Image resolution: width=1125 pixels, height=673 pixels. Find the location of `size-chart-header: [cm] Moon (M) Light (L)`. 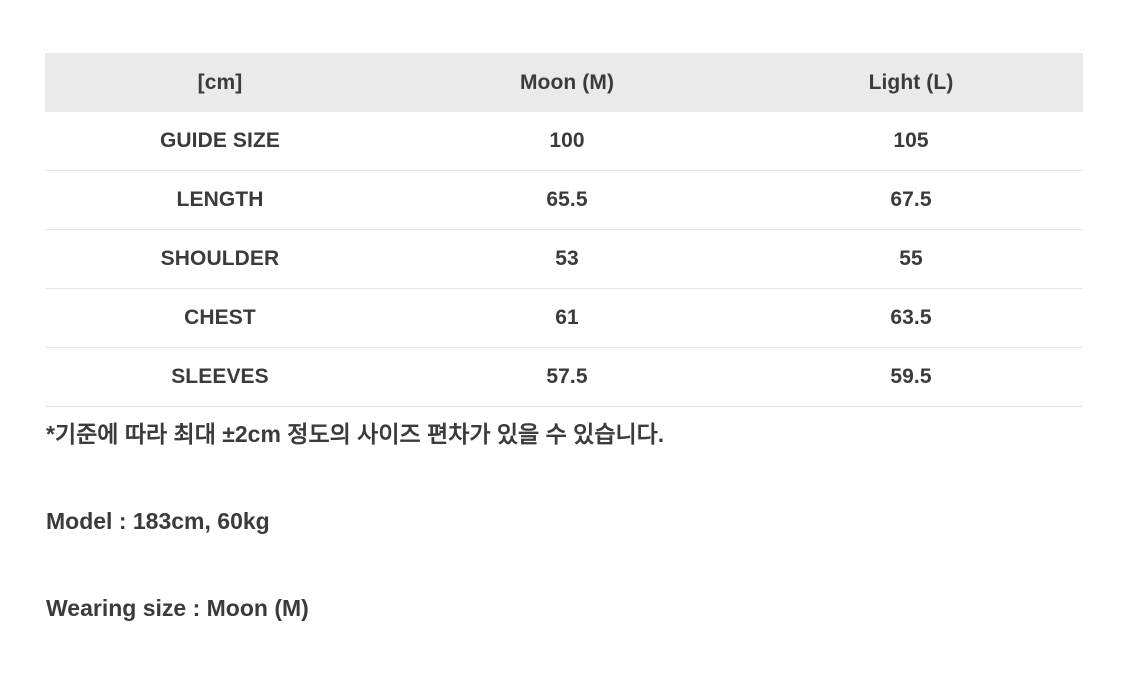

size-chart-header: [cm] Moon (M) Light (L) is located at coordinates (564, 82).